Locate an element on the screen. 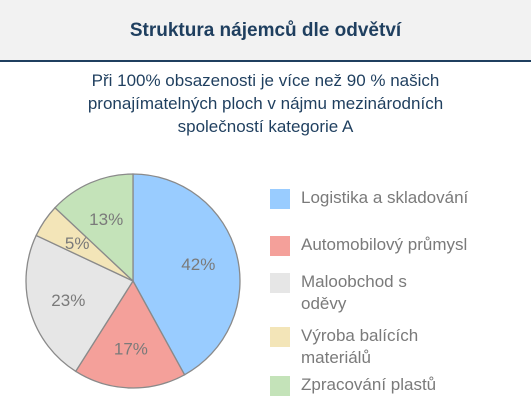 The height and width of the screenshot is (420, 531). slice-value-label: 17% is located at coordinates (131, 348).